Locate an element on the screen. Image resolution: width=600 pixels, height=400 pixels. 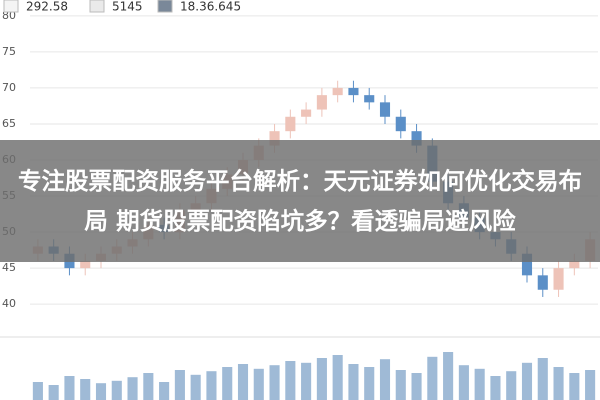
y-tick-label: 75 is located at coordinates (9, 51).